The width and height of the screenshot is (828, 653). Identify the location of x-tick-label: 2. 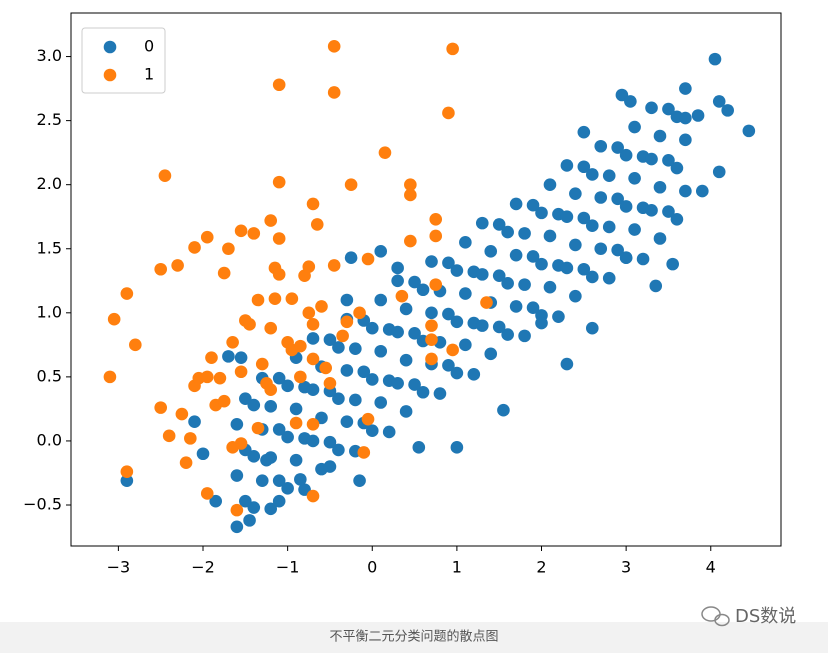
(541, 567).